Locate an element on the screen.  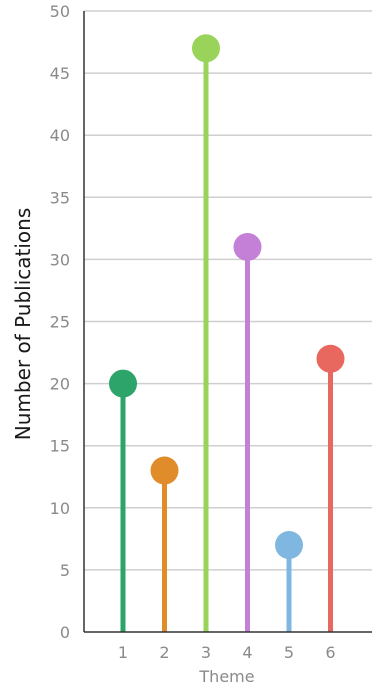
x-tick-label: 2 is located at coordinates (164, 652).